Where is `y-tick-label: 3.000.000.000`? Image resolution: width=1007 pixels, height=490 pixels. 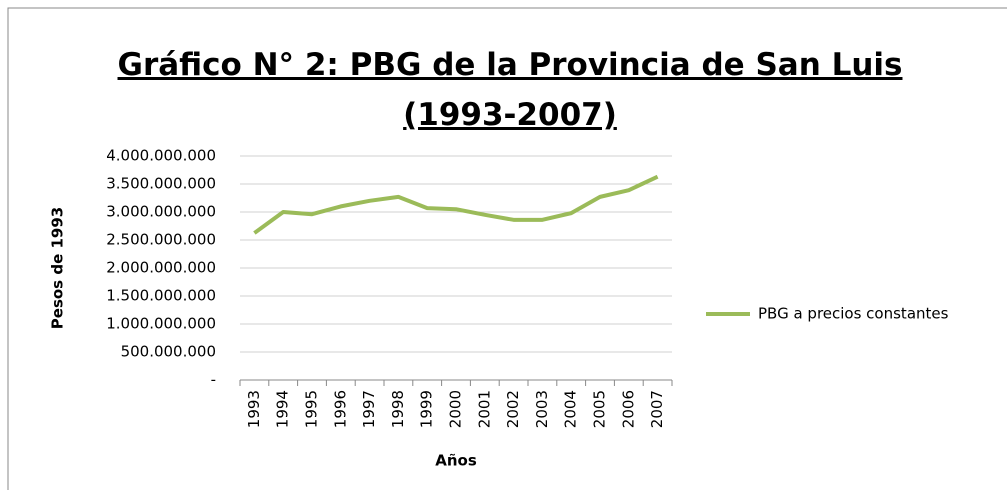 y-tick-label: 3.000.000.000 is located at coordinates (161, 212).